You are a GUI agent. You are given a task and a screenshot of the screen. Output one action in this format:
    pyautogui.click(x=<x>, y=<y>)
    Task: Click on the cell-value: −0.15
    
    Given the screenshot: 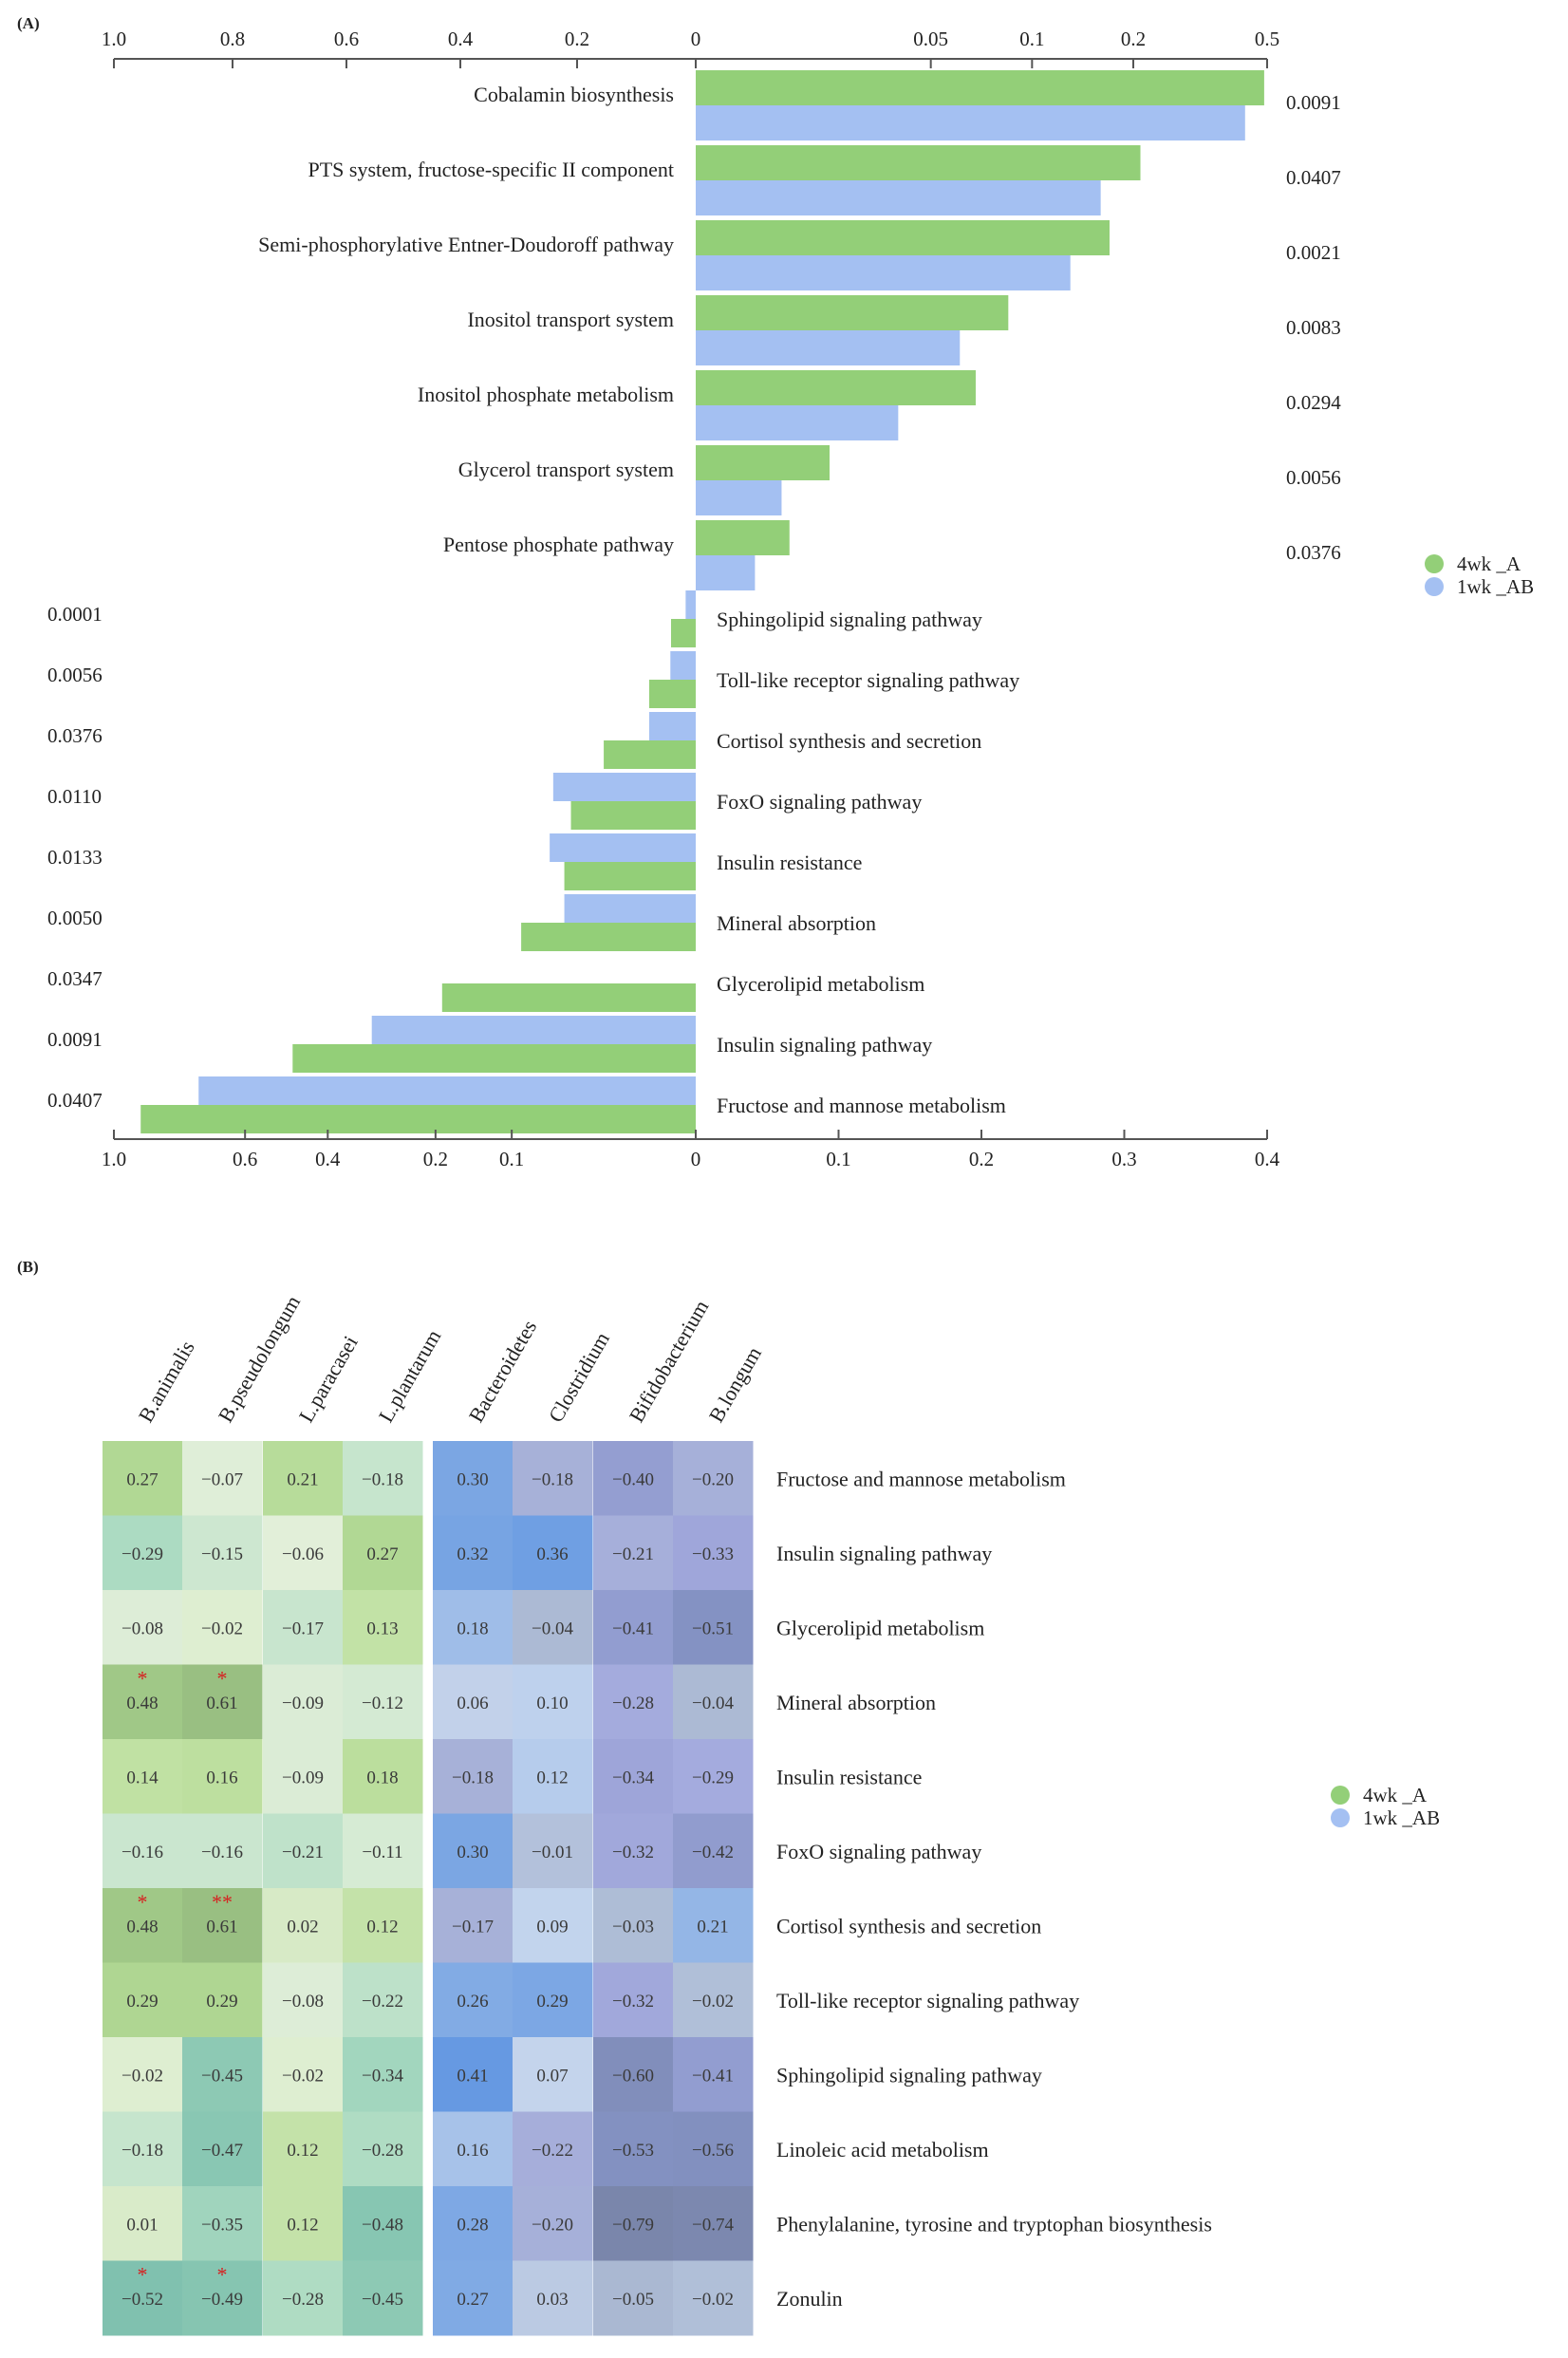 What is the action you would take?
    pyautogui.click(x=222, y=1554)
    